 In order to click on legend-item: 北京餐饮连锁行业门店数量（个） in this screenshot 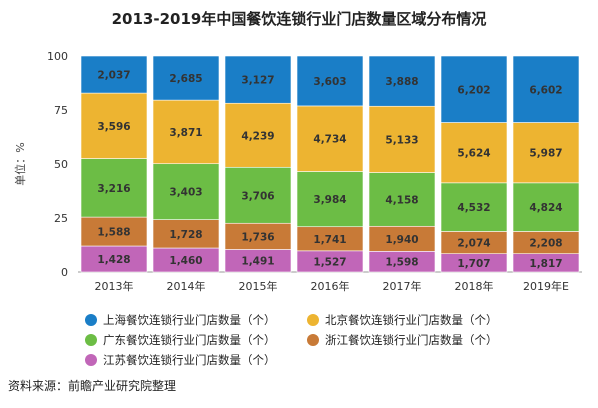, I will do `click(402, 320)`.